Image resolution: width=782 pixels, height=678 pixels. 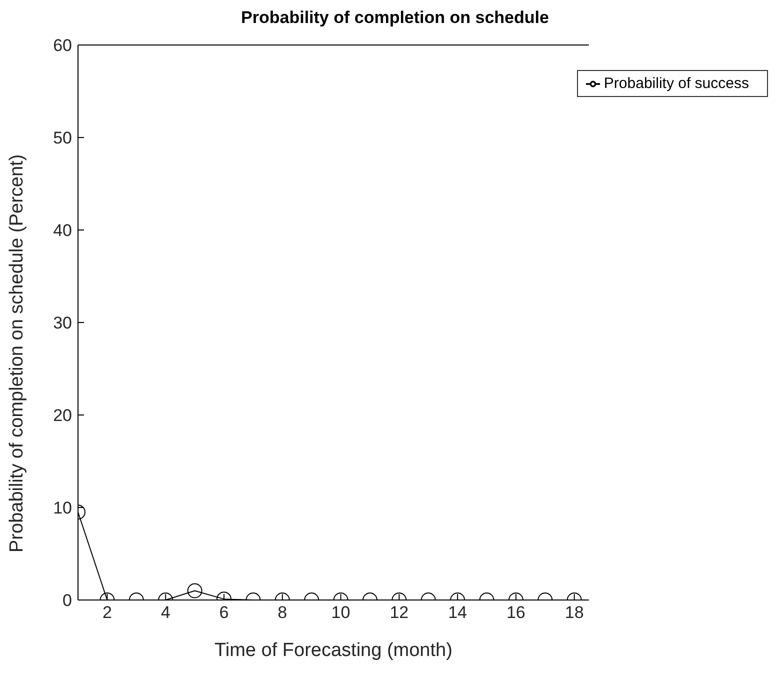 What do you see at coordinates (399, 612) in the screenshot?
I see `x-tick-label: 12` at bounding box center [399, 612].